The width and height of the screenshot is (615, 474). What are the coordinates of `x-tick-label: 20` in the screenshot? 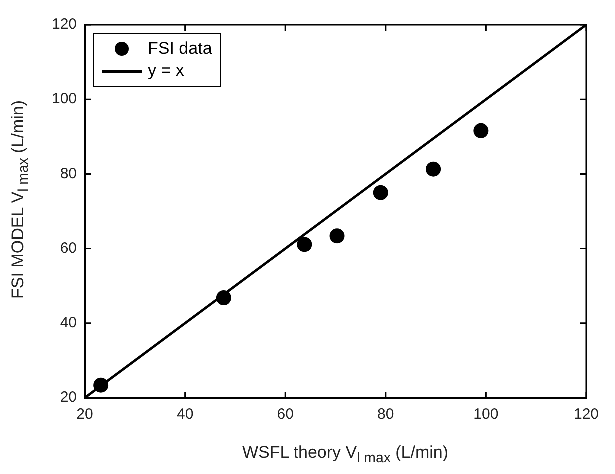 It's located at (85, 415).